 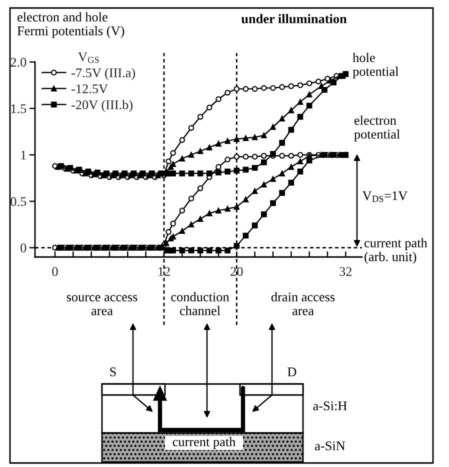 What do you see at coordinates (292, 372) in the screenshot?
I see `text: D` at bounding box center [292, 372].